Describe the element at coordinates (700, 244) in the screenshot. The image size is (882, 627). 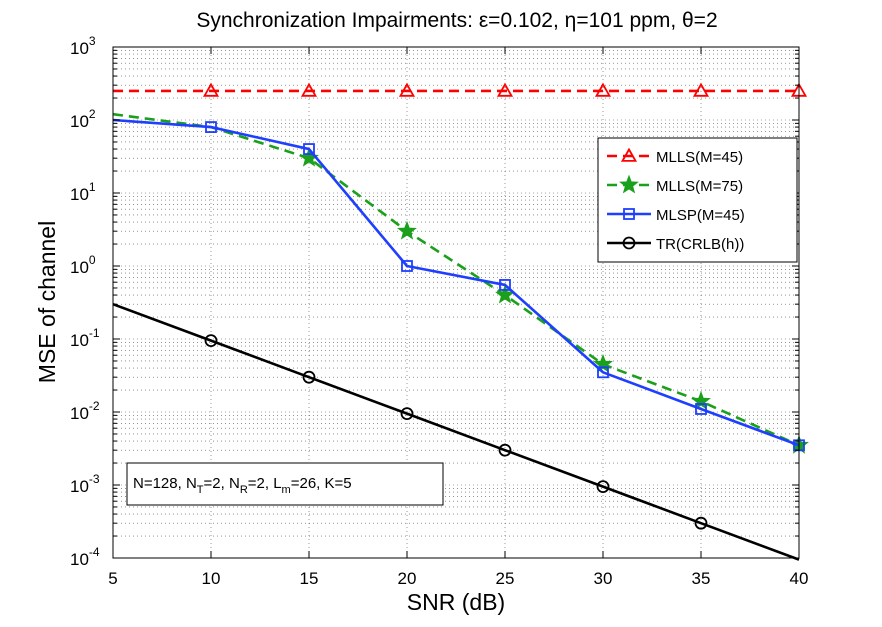
I see `legend-label: TR(CRLB(h))` at that location.